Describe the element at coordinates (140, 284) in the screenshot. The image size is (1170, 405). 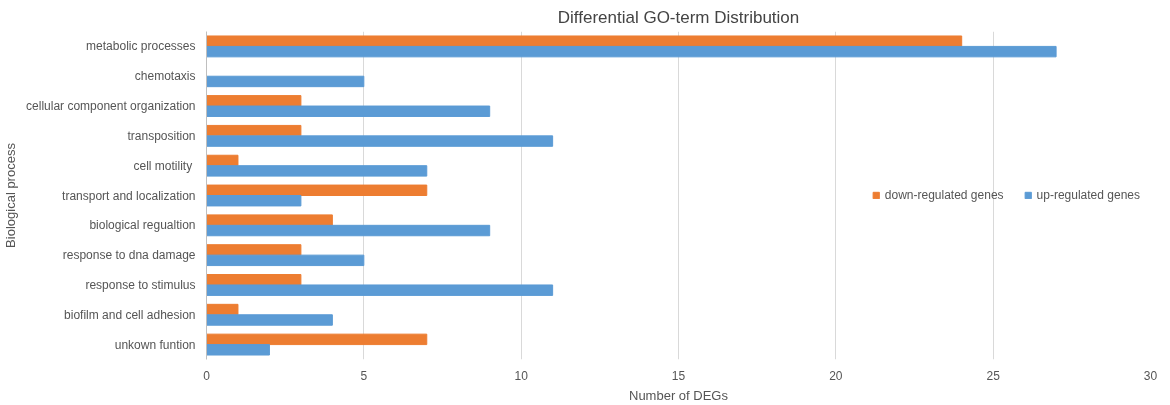
I see `y-tick-label: response to stimulus` at that location.